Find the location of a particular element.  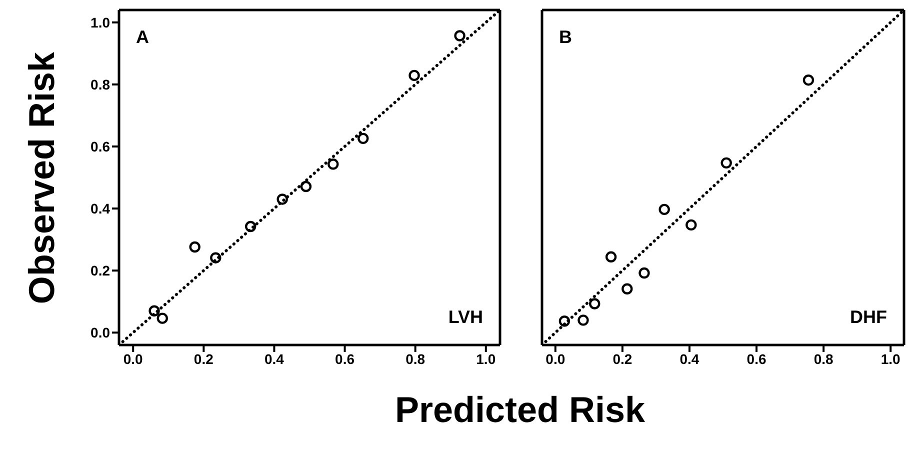

y-tick-label: 0.2 is located at coordinates (100, 270).